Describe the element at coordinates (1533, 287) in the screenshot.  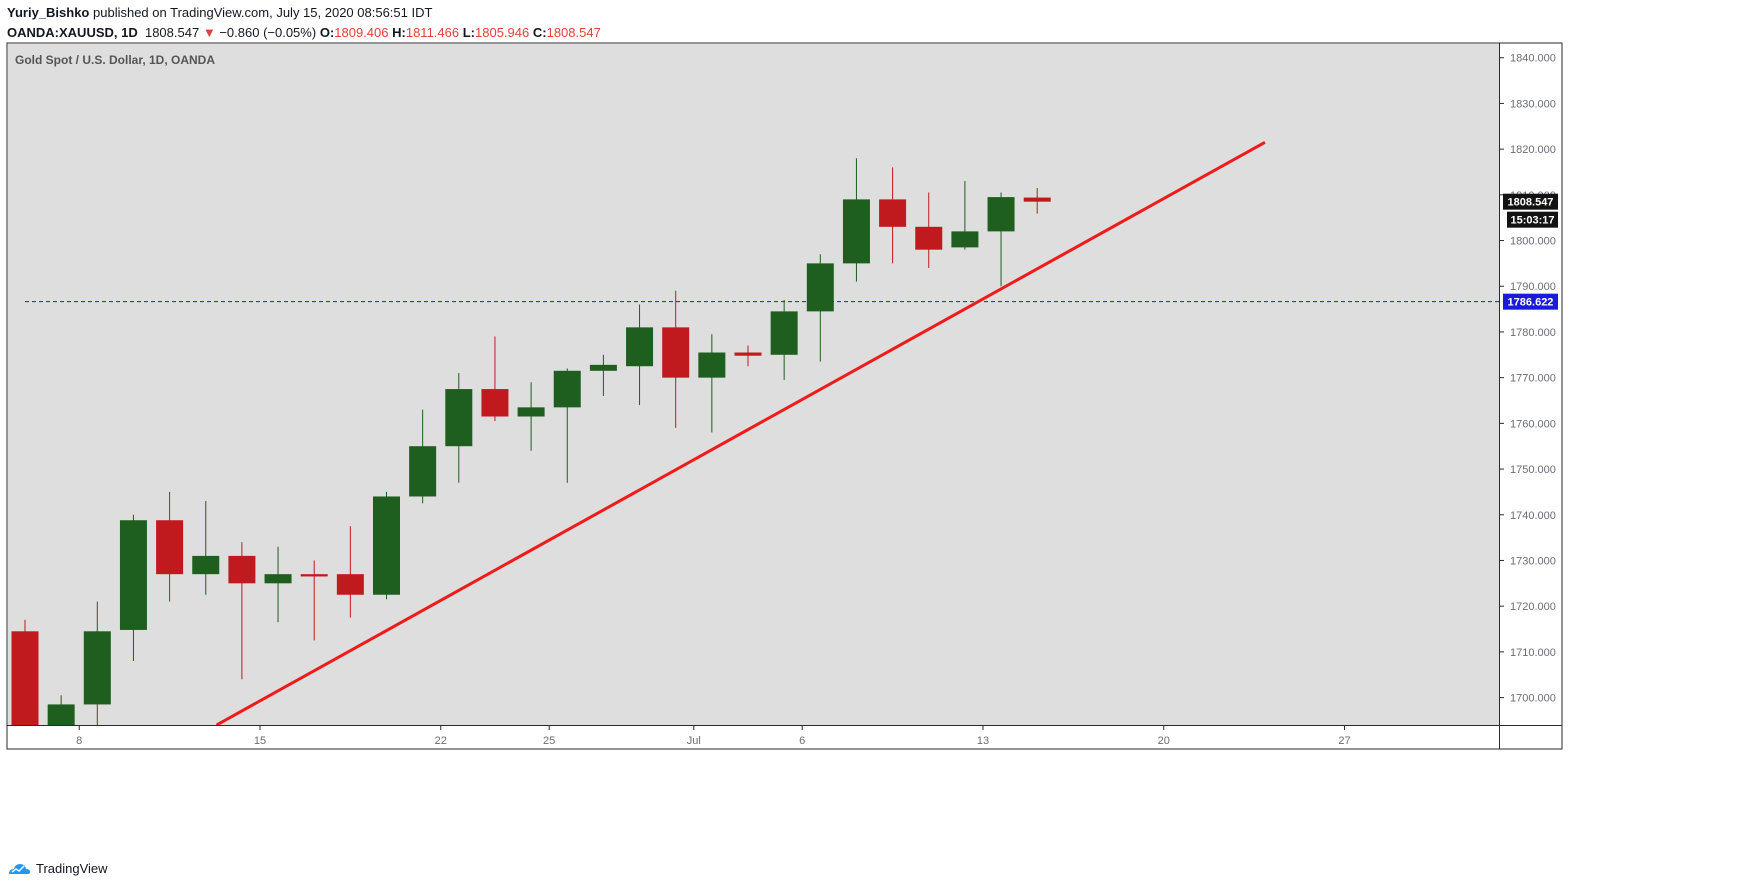
I see `price-tick-label: 1790.000` at that location.